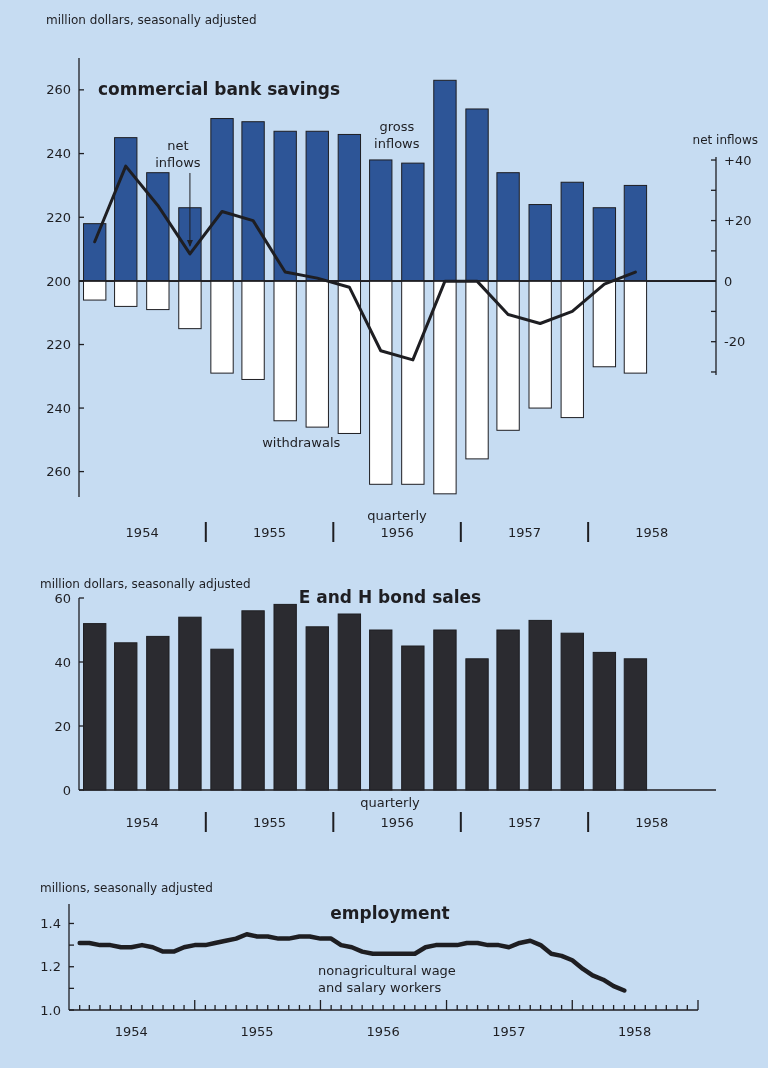 The height and width of the screenshot is (1068, 768). I want to click on y-tick-label: 1.0, so click(50, 1010).